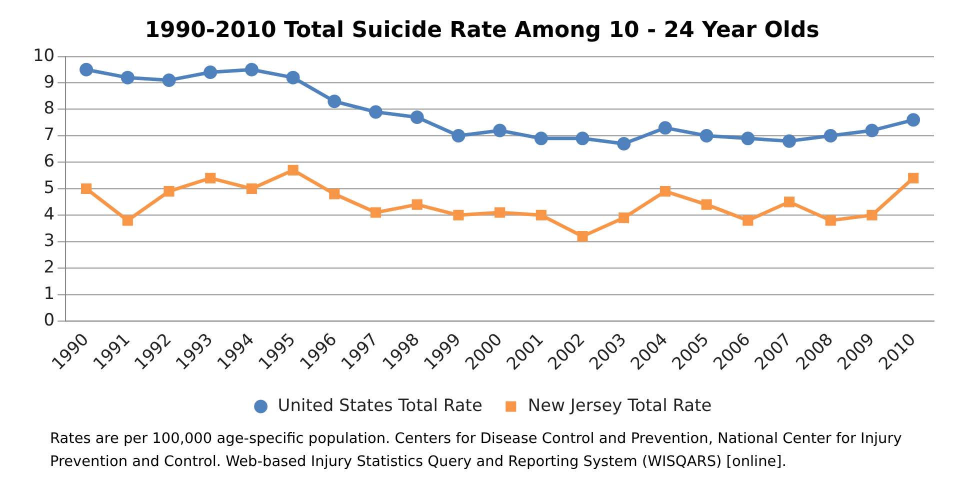 The width and height of the screenshot is (954, 484). Describe the element at coordinates (49, 320) in the screenshot. I see `y-tick-label: 0` at that location.